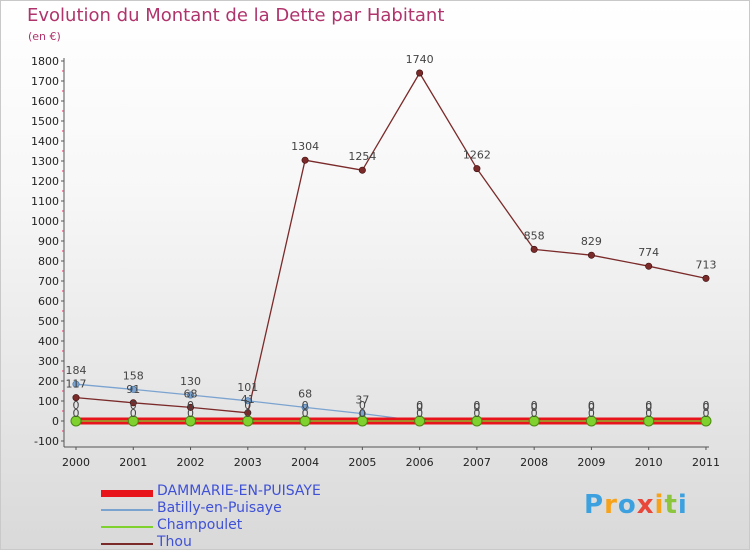 Image resolution: width=750 pixels, height=553 pixels. What do you see at coordinates (200, 525) in the screenshot?
I see `legend-label-champoulet: Champoulet` at bounding box center [200, 525].